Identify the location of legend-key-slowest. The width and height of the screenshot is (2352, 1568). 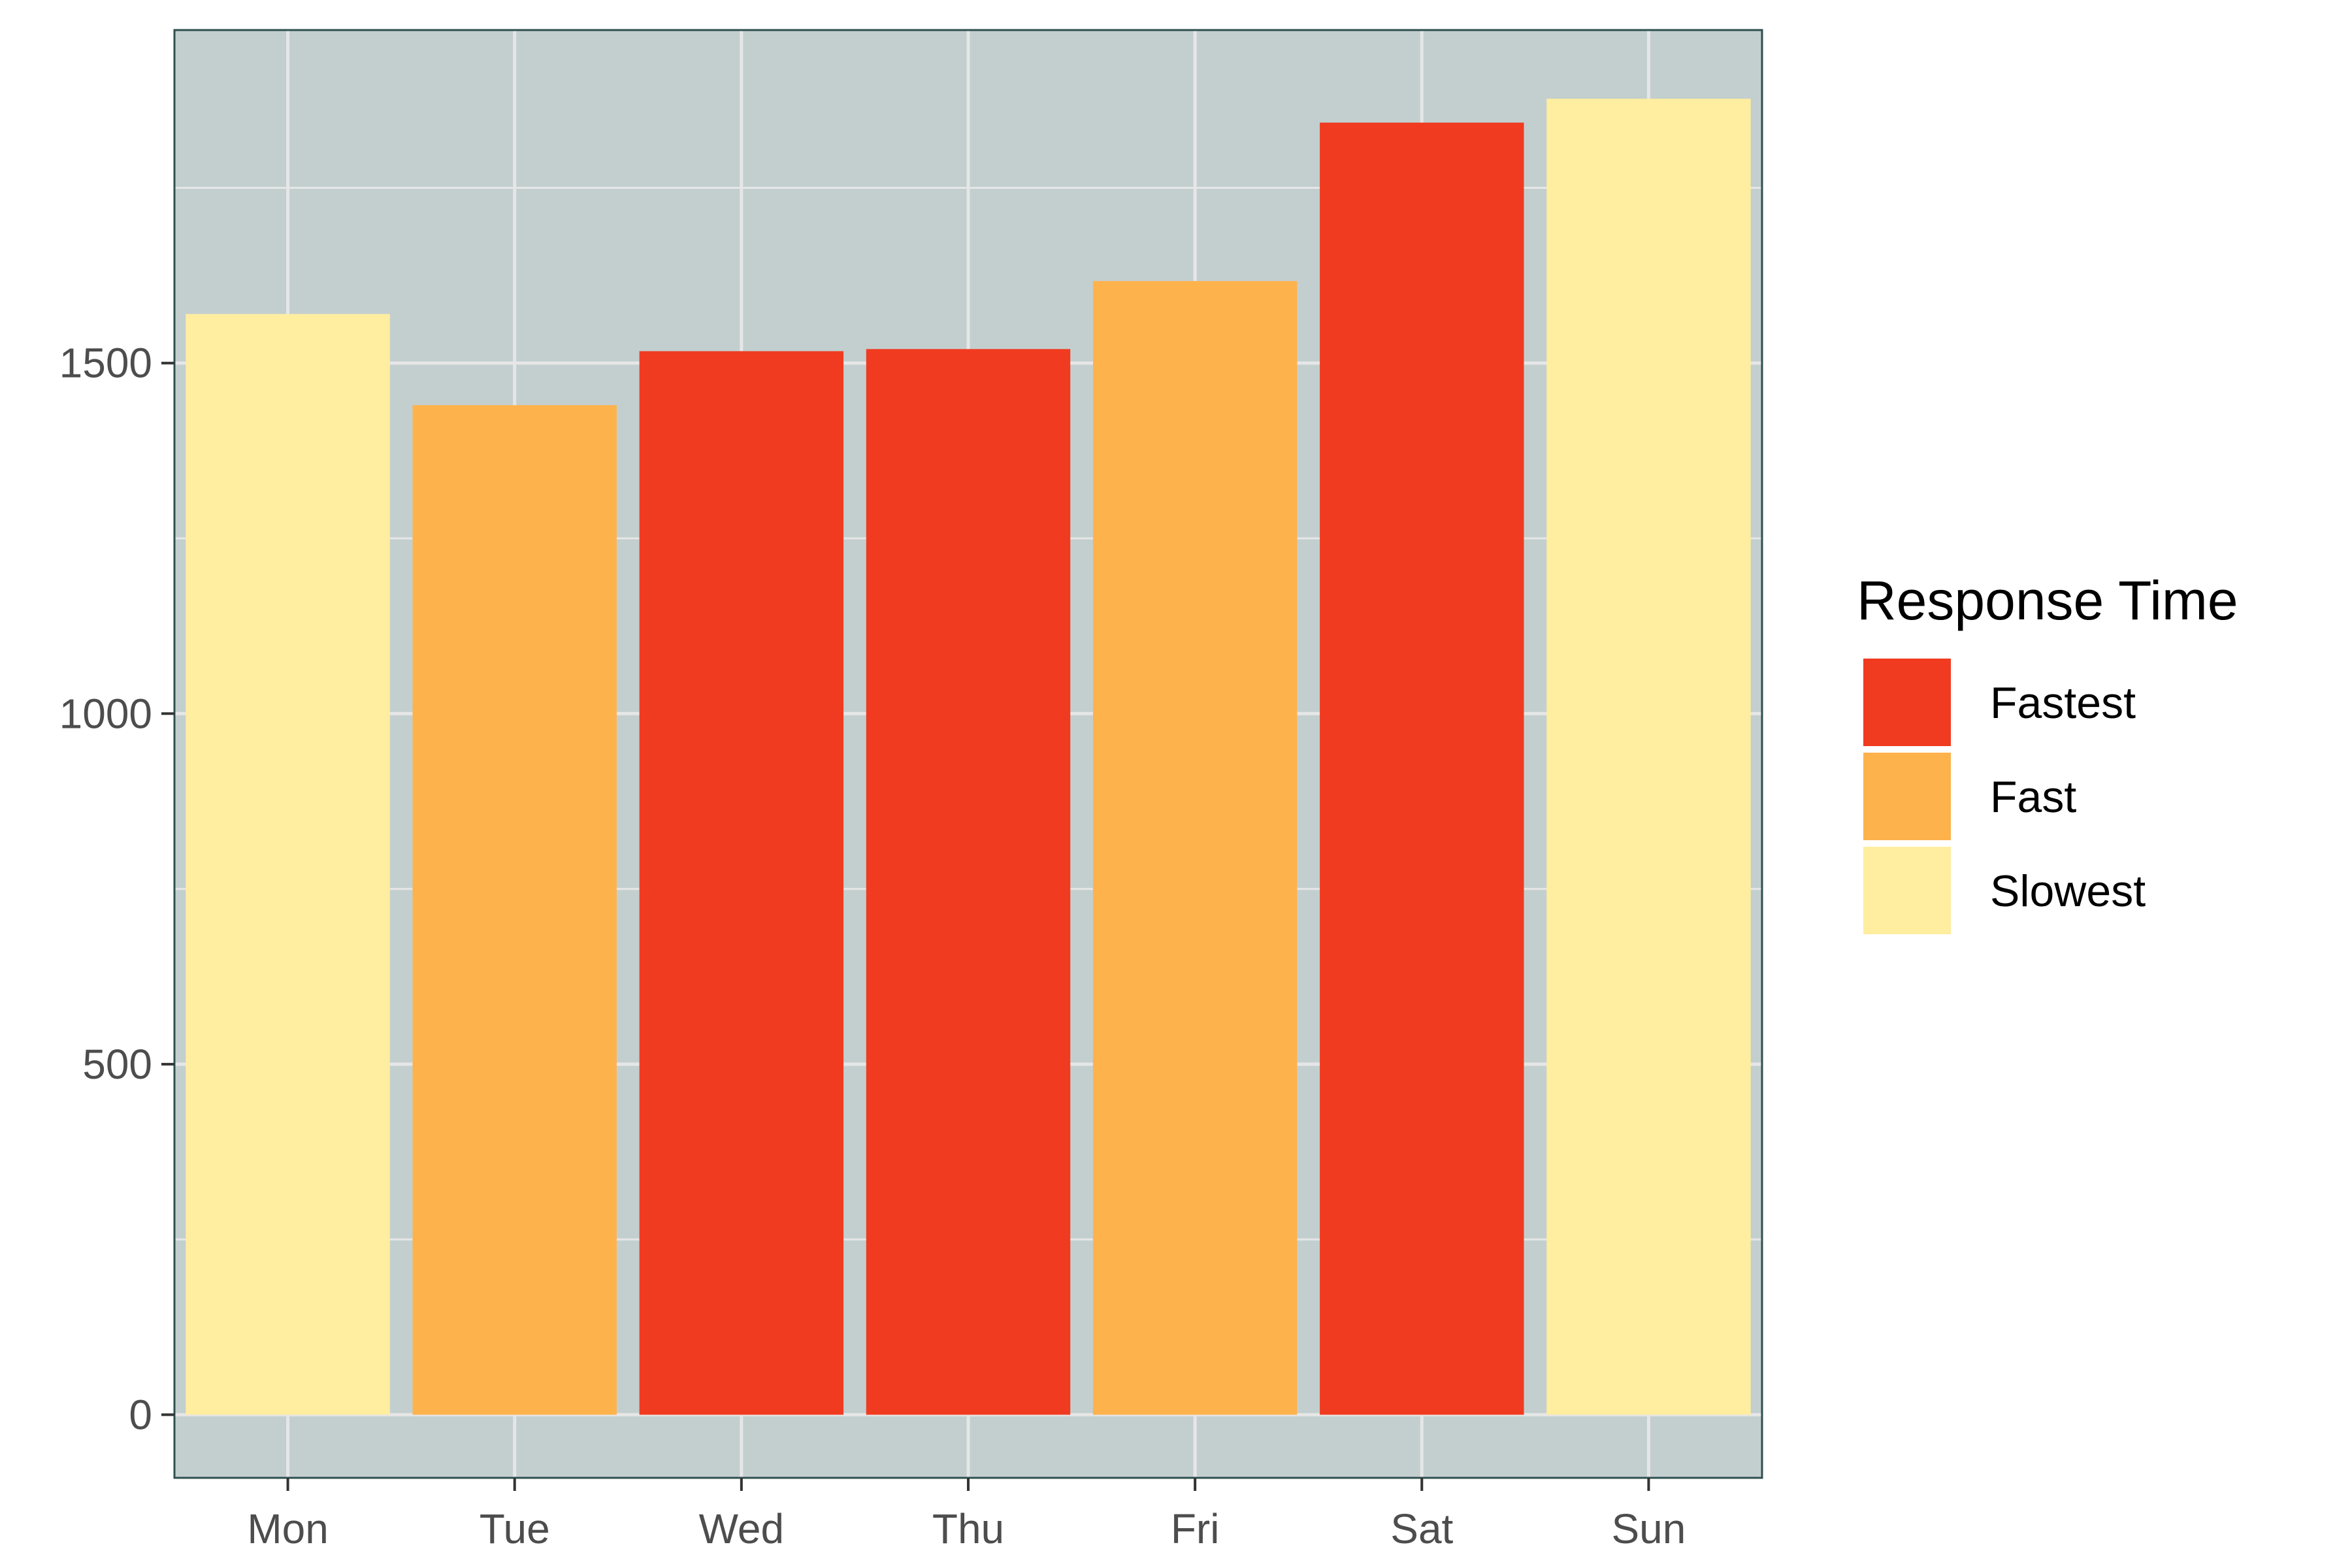
(1907, 890).